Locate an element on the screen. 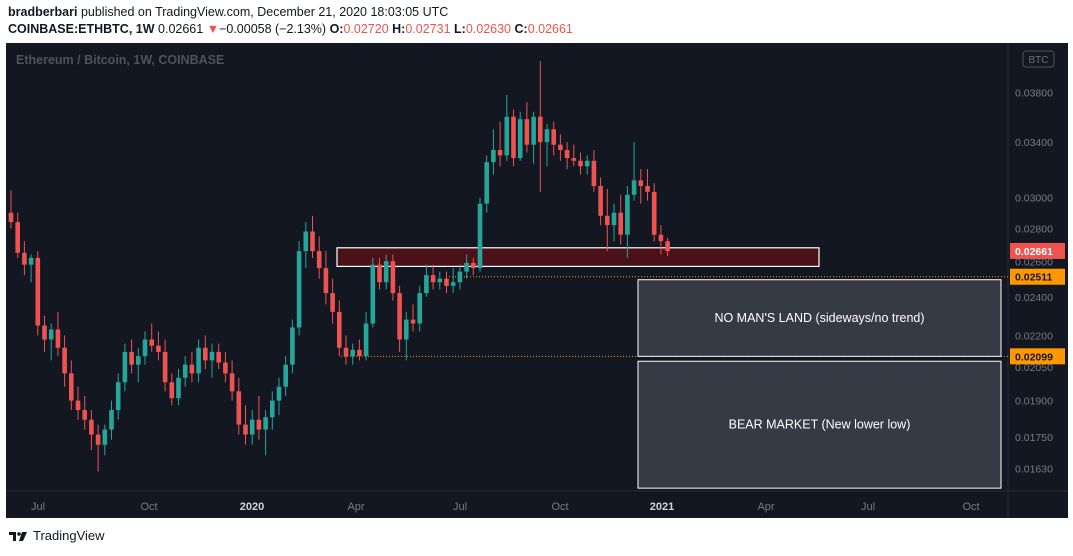 This screenshot has width=1073, height=556. y-tick-label: 0.03400 is located at coordinates (1034, 143).